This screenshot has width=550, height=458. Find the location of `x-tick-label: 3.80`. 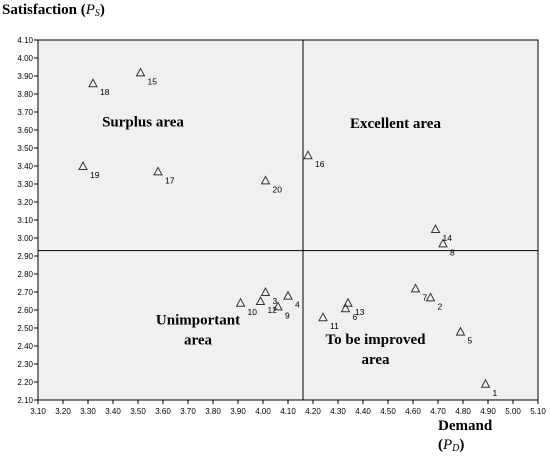

x-tick-label: 3.80 is located at coordinates (213, 411).